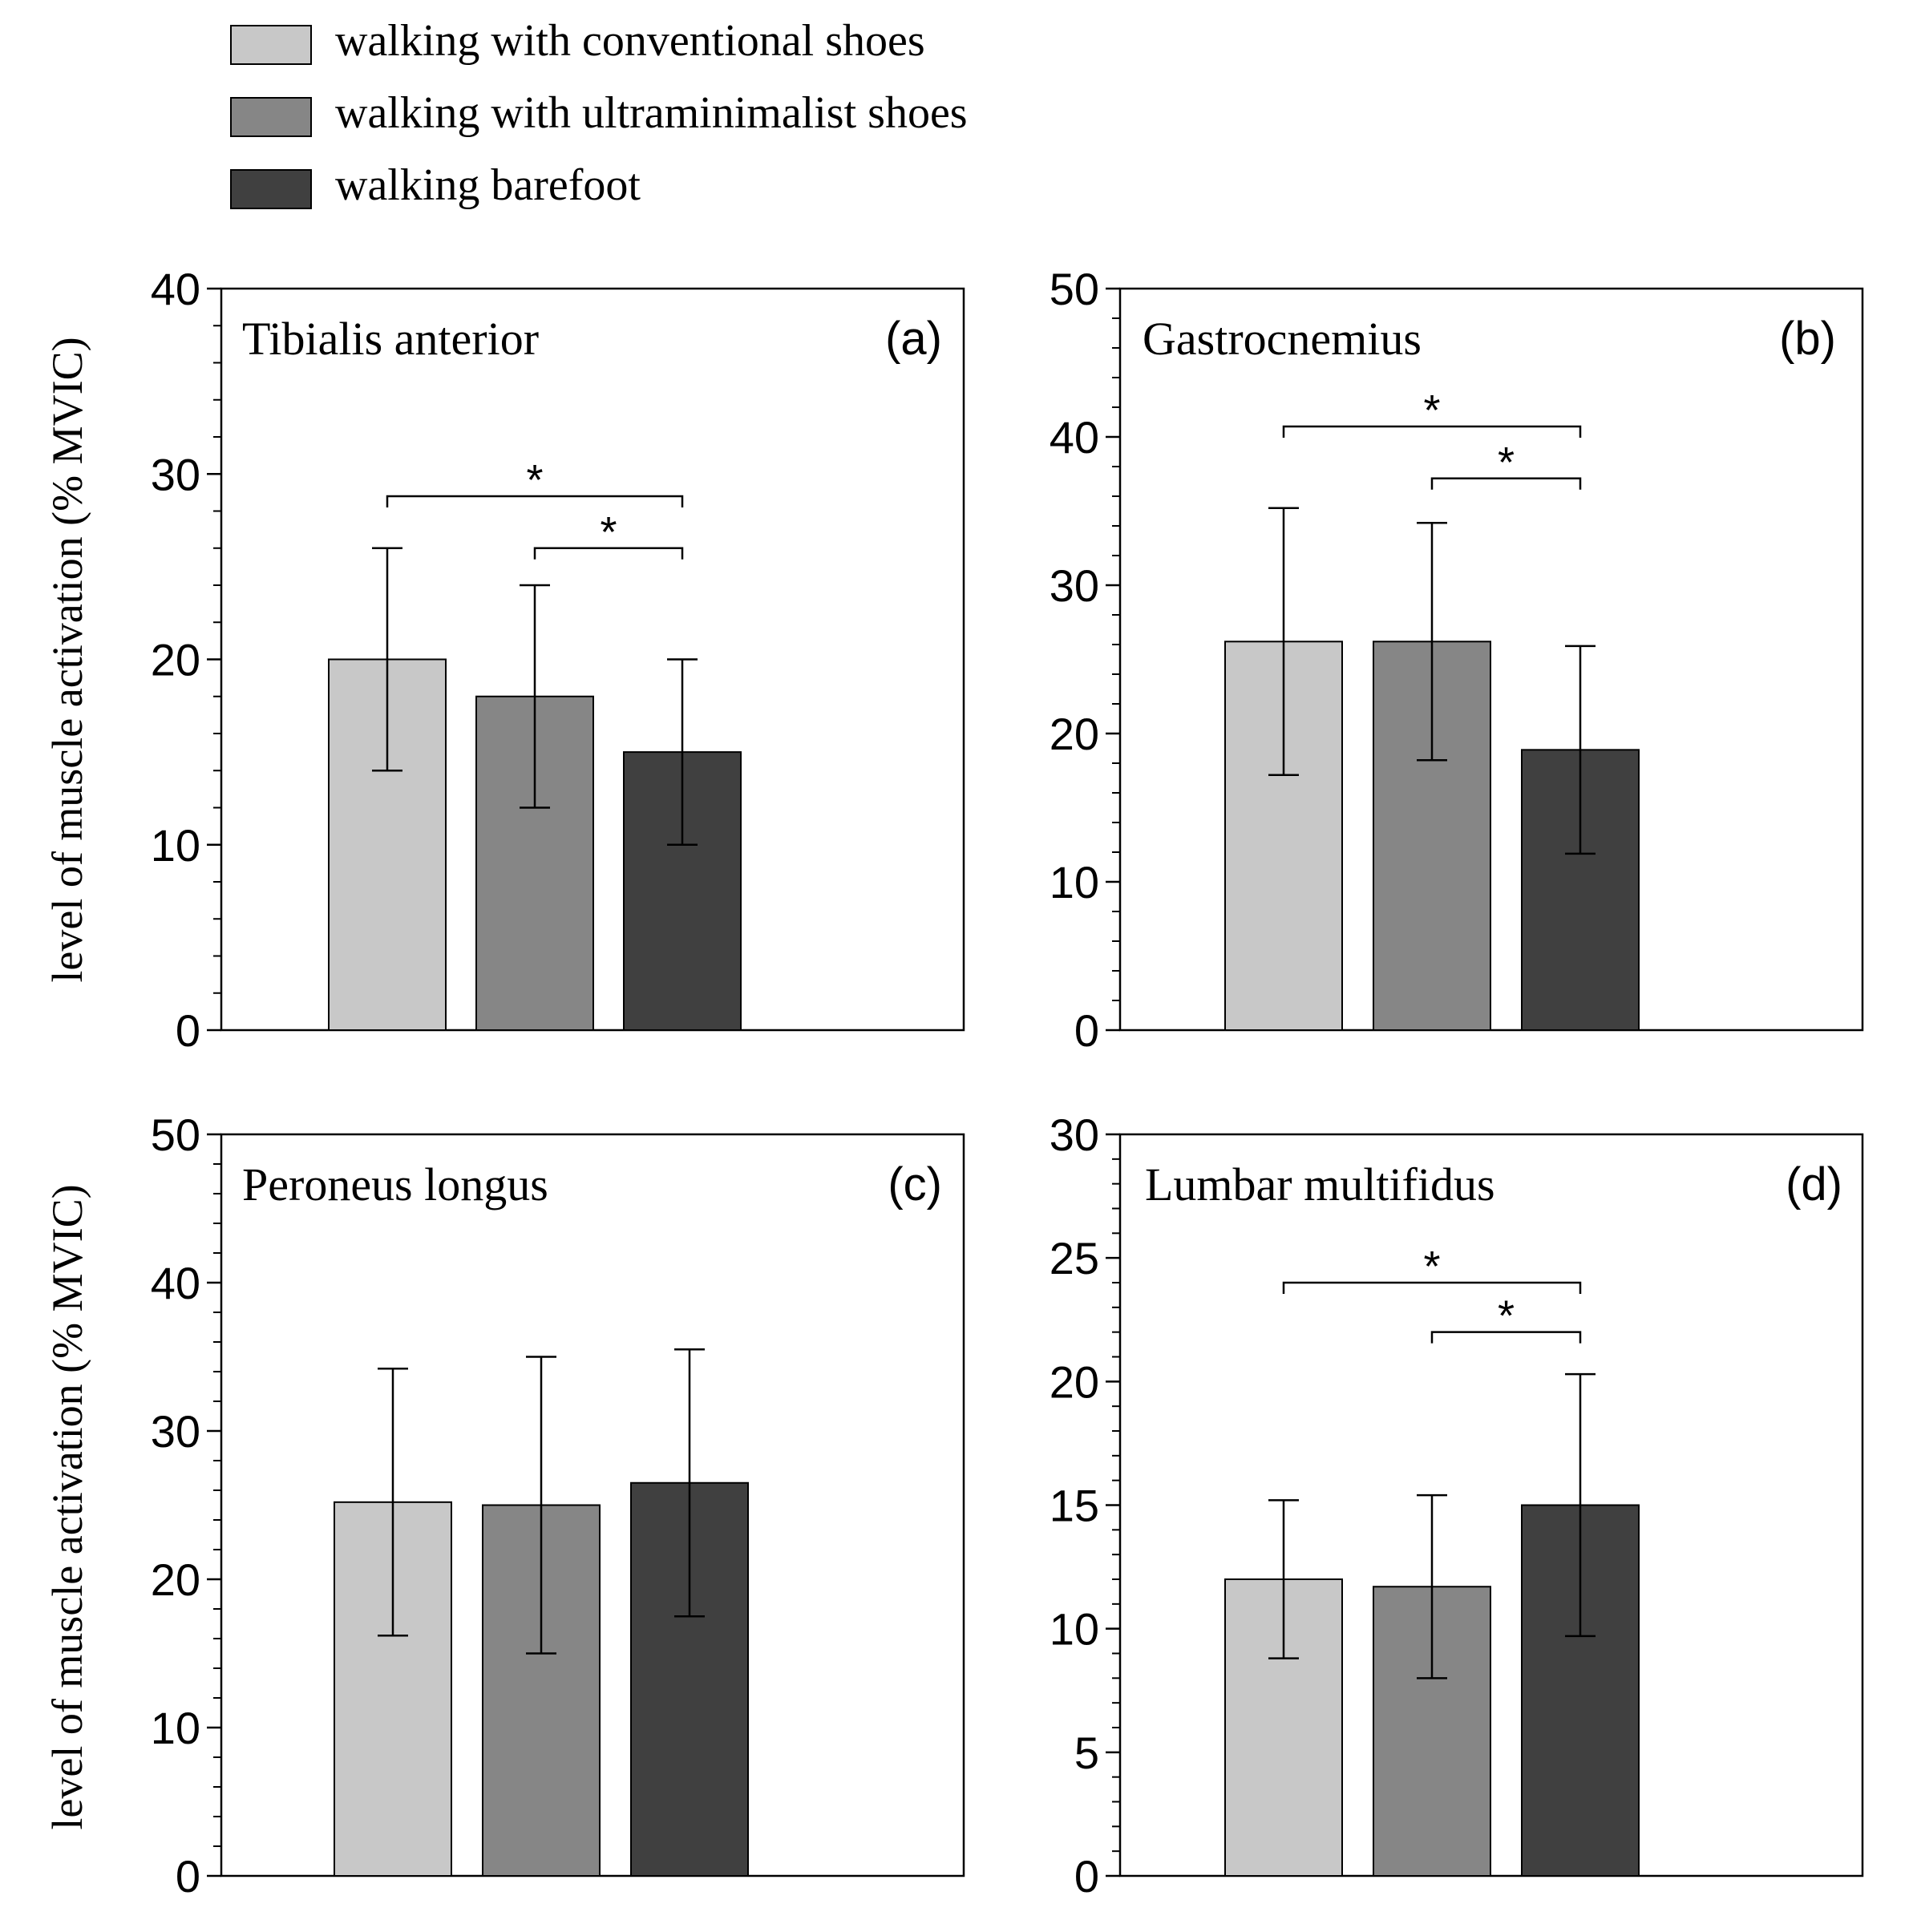 This screenshot has width=1909, height=1932. What do you see at coordinates (1814, 1184) in the screenshot?
I see `panel-tag: (d)` at bounding box center [1814, 1184].